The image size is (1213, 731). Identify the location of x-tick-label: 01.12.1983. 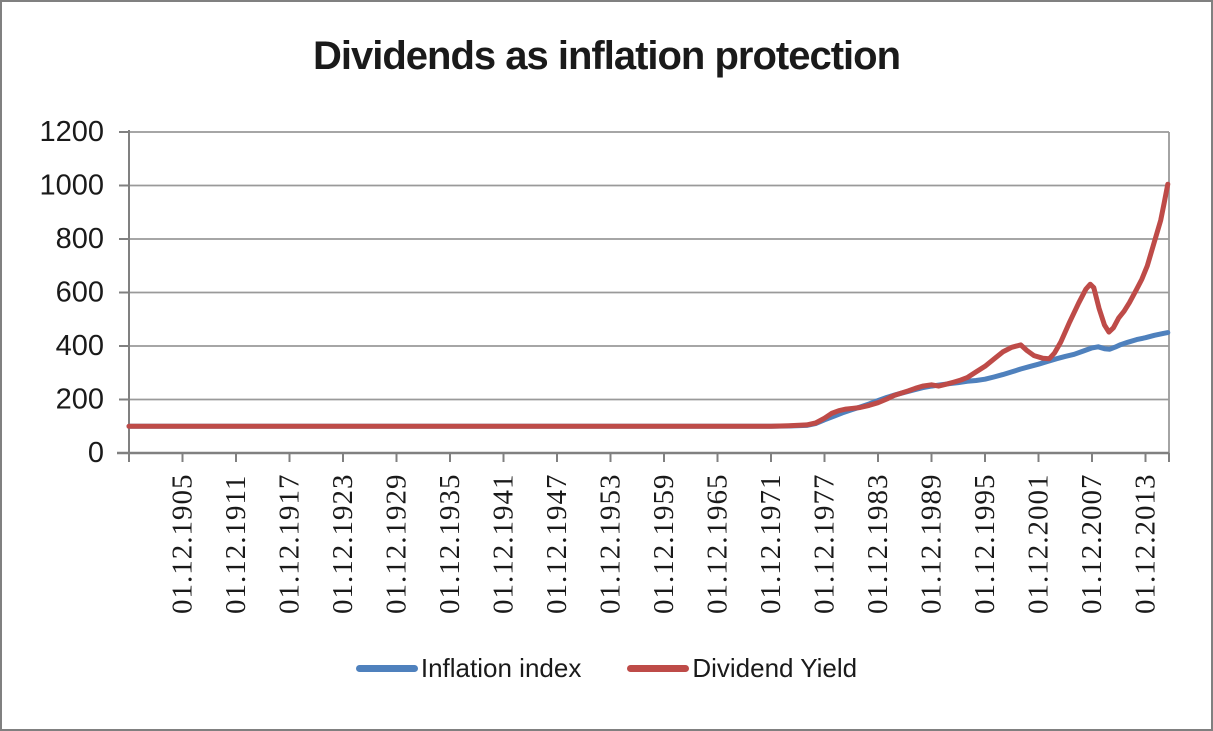
(878, 544).